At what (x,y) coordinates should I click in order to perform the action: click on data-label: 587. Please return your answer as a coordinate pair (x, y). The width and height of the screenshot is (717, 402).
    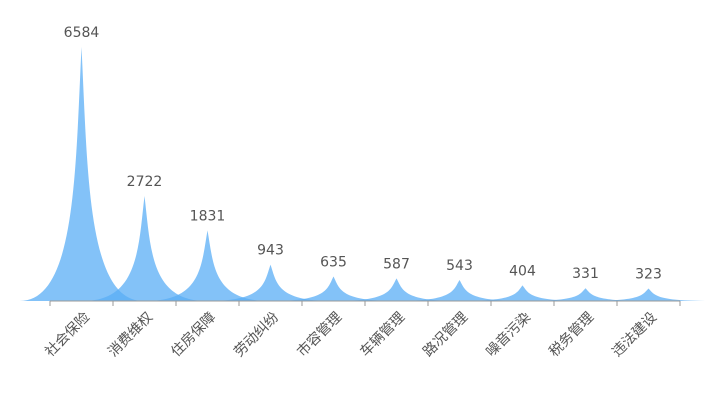
    Looking at the image, I should click on (396, 264).